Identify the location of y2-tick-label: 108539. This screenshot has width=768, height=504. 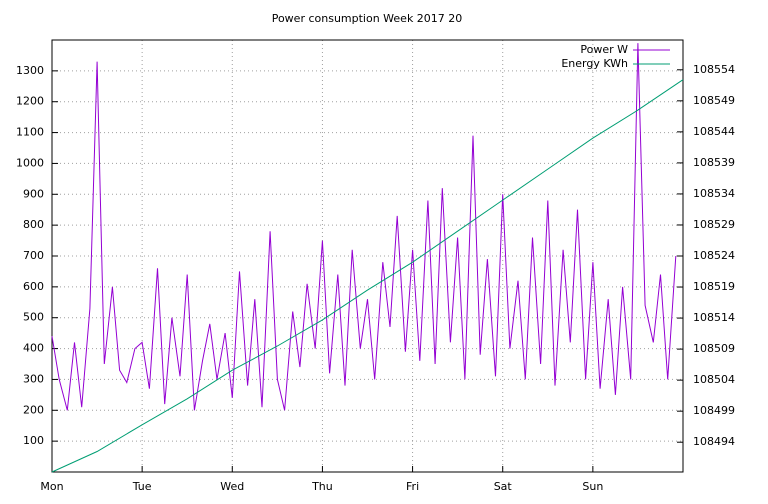
(714, 162).